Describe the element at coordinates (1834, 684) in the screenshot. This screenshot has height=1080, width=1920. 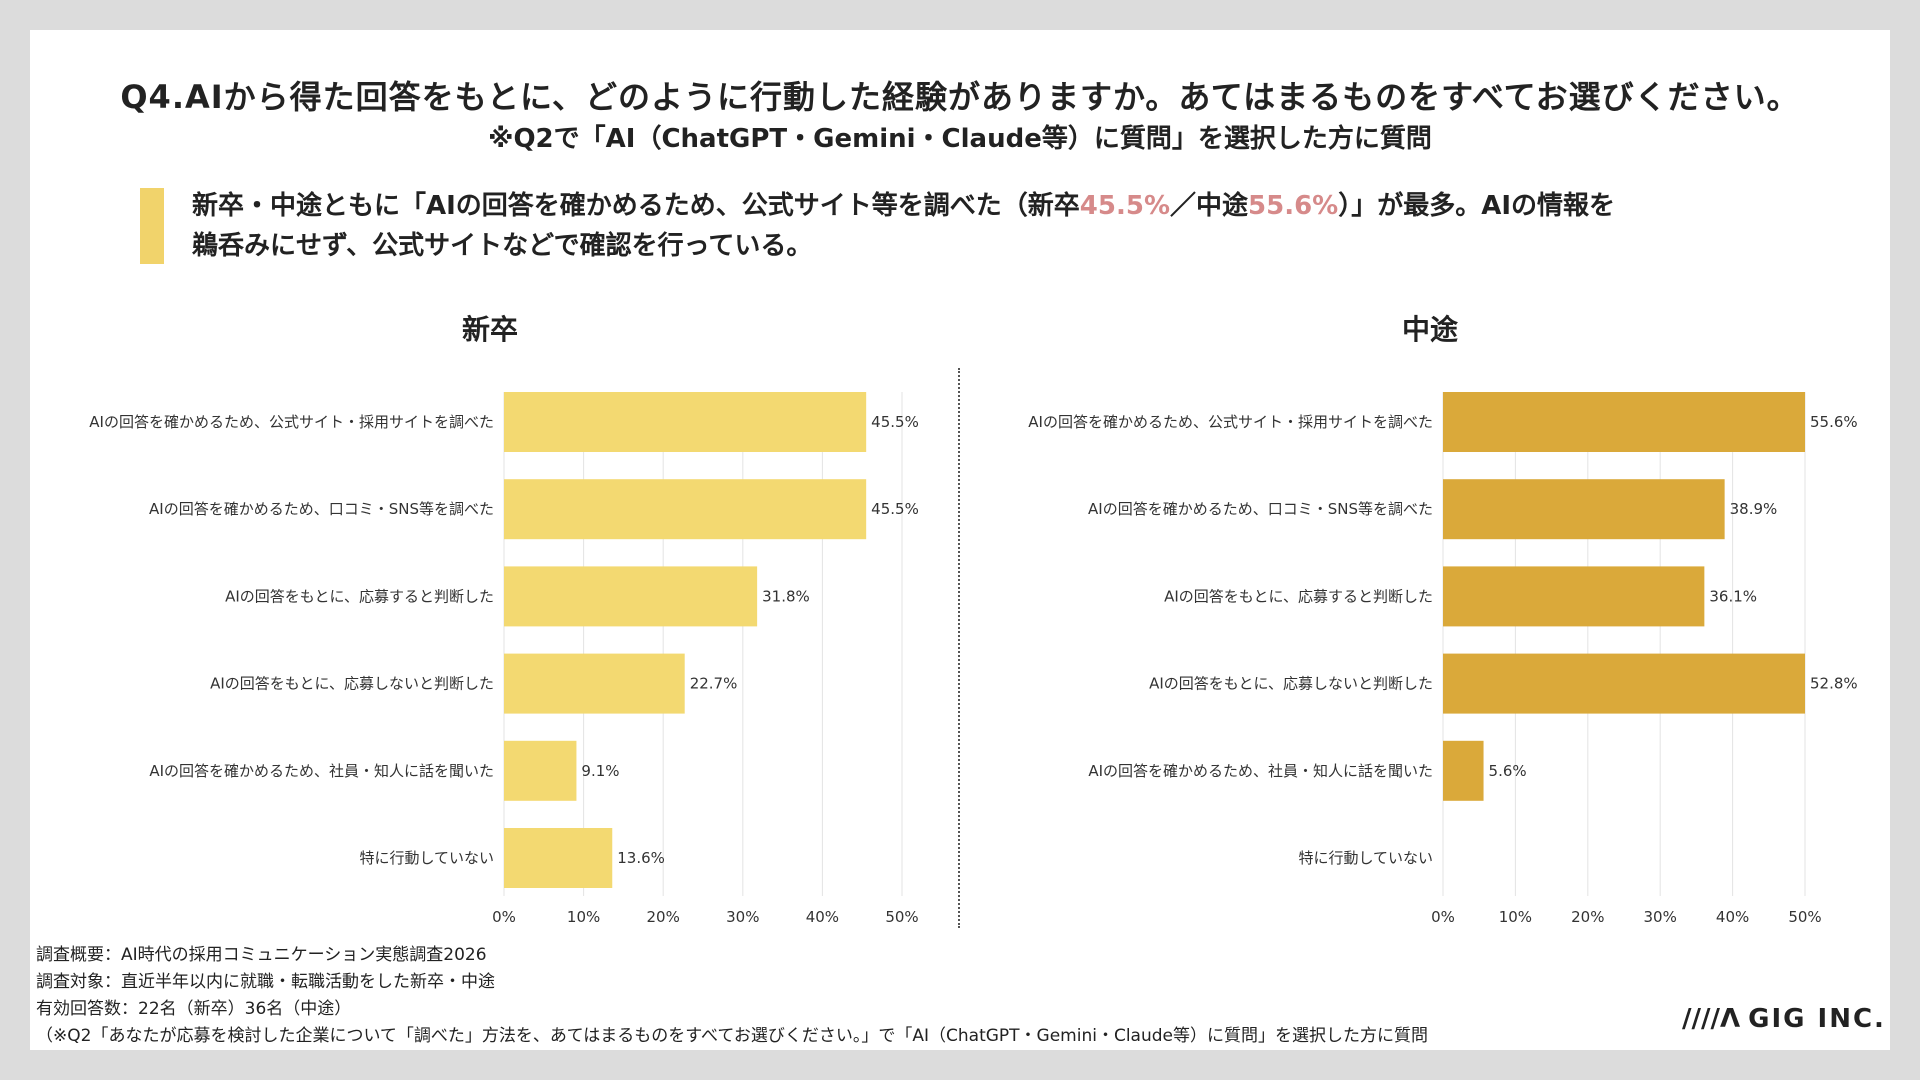
I see `mid-career-value-label: 52.8%` at that location.